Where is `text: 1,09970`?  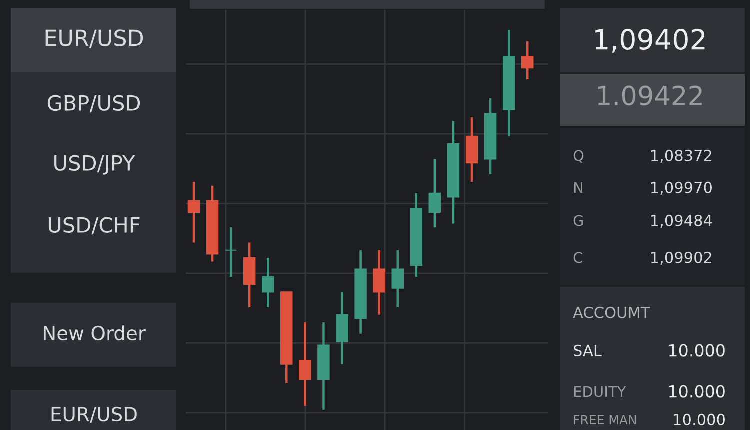
text: 1,09970 is located at coordinates (682, 188).